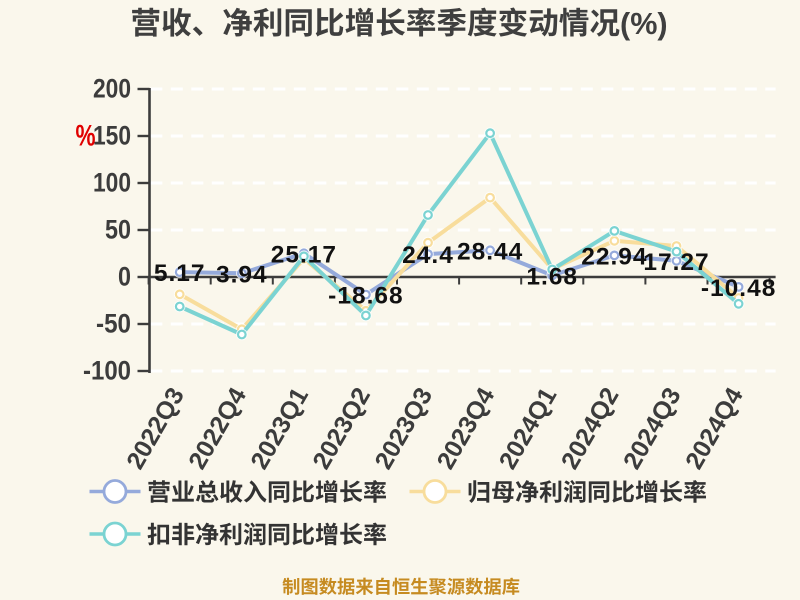 This screenshot has height=600, width=800. Describe the element at coordinates (614, 256) in the screenshot. I see `svg-text: 22.94` at that location.